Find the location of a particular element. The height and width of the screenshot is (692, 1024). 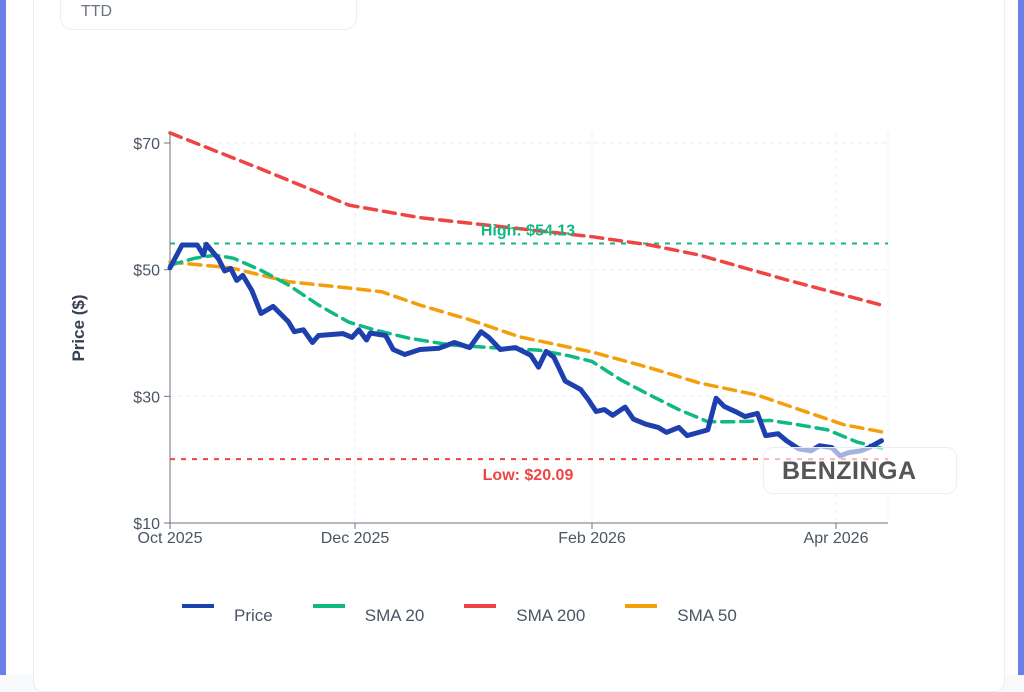

legend-item: SMA 50 is located at coordinates (681, 613).